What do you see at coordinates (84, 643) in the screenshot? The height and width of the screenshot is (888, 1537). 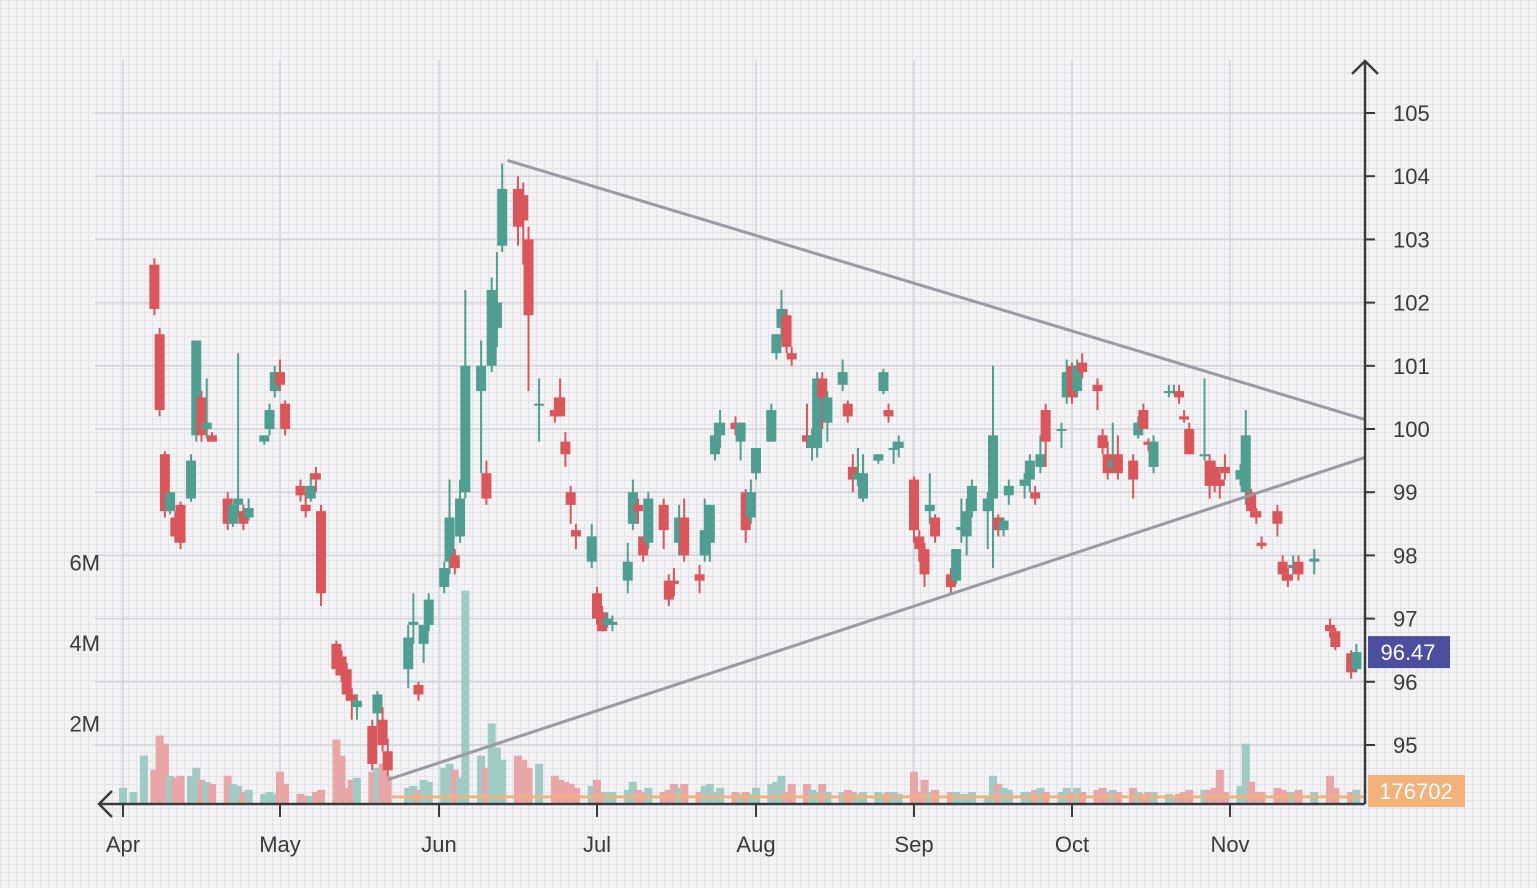 I see `volume-tick-label: 4M` at bounding box center [84, 643].